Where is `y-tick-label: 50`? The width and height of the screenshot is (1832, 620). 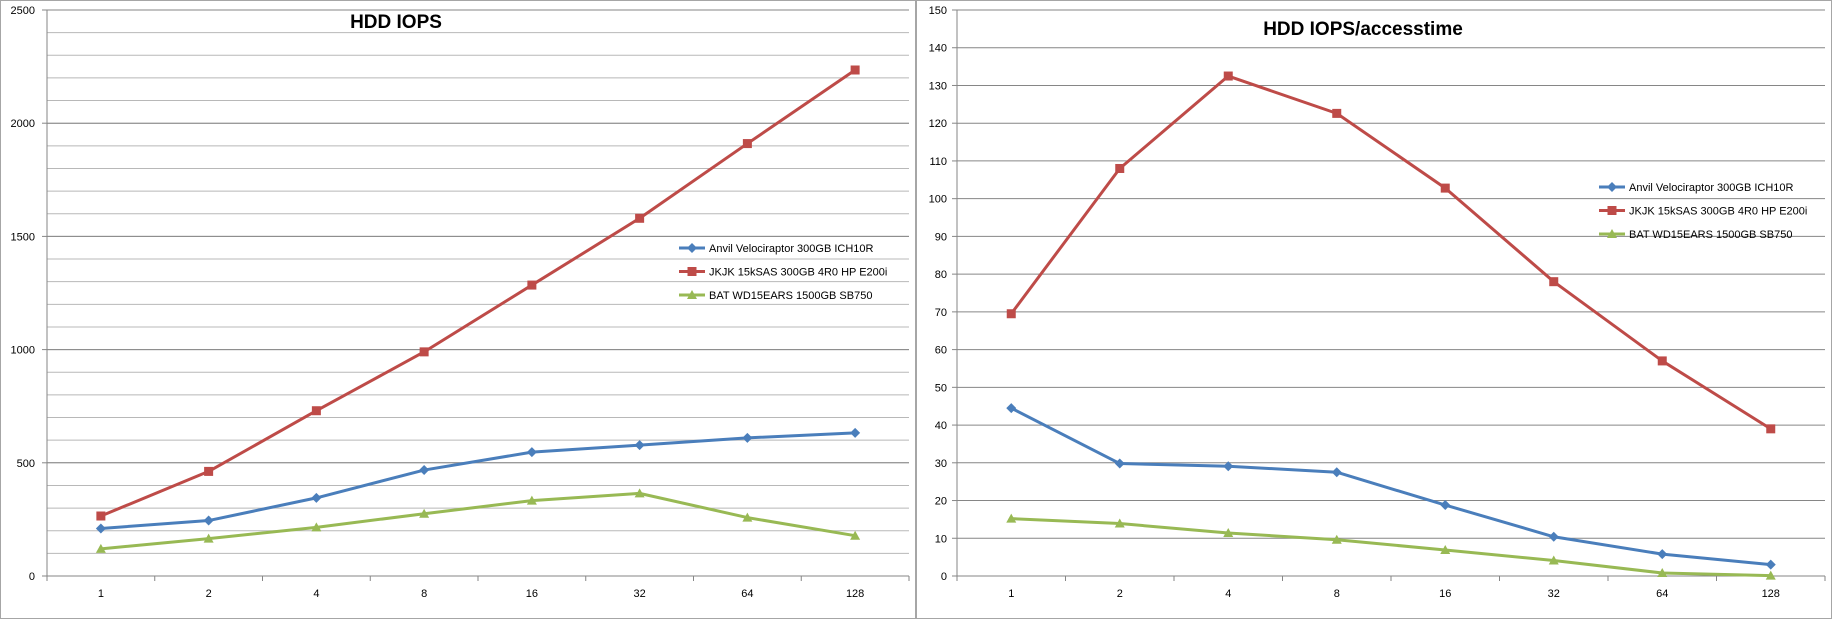 y-tick-label: 50 is located at coordinates (941, 388).